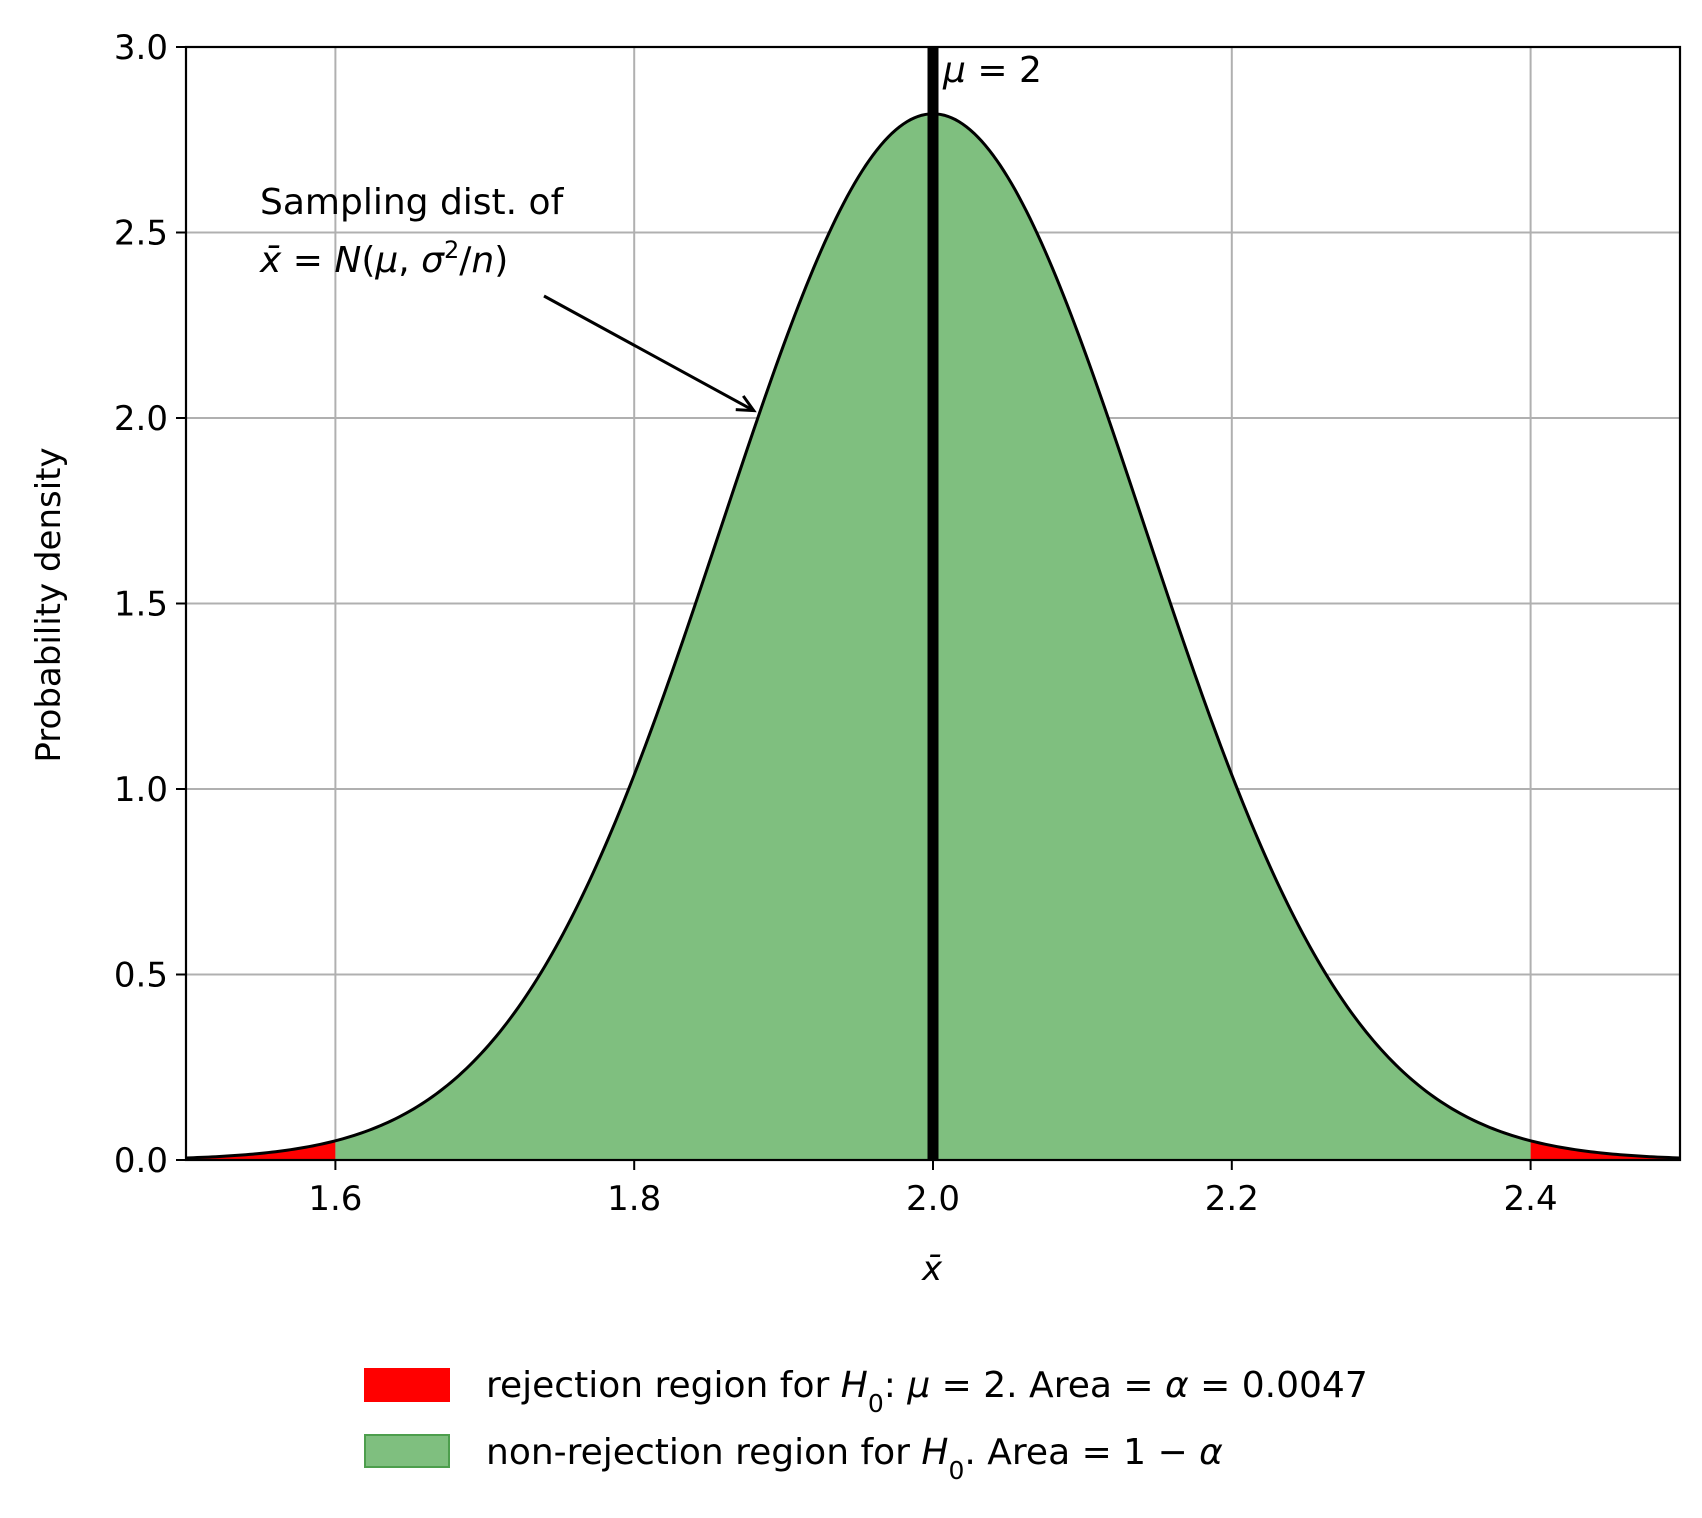 This screenshot has height=1518, width=1702. What do you see at coordinates (1278, 1385) in the screenshot?
I see `legend-rejection-value: = 0.0047` at bounding box center [1278, 1385].